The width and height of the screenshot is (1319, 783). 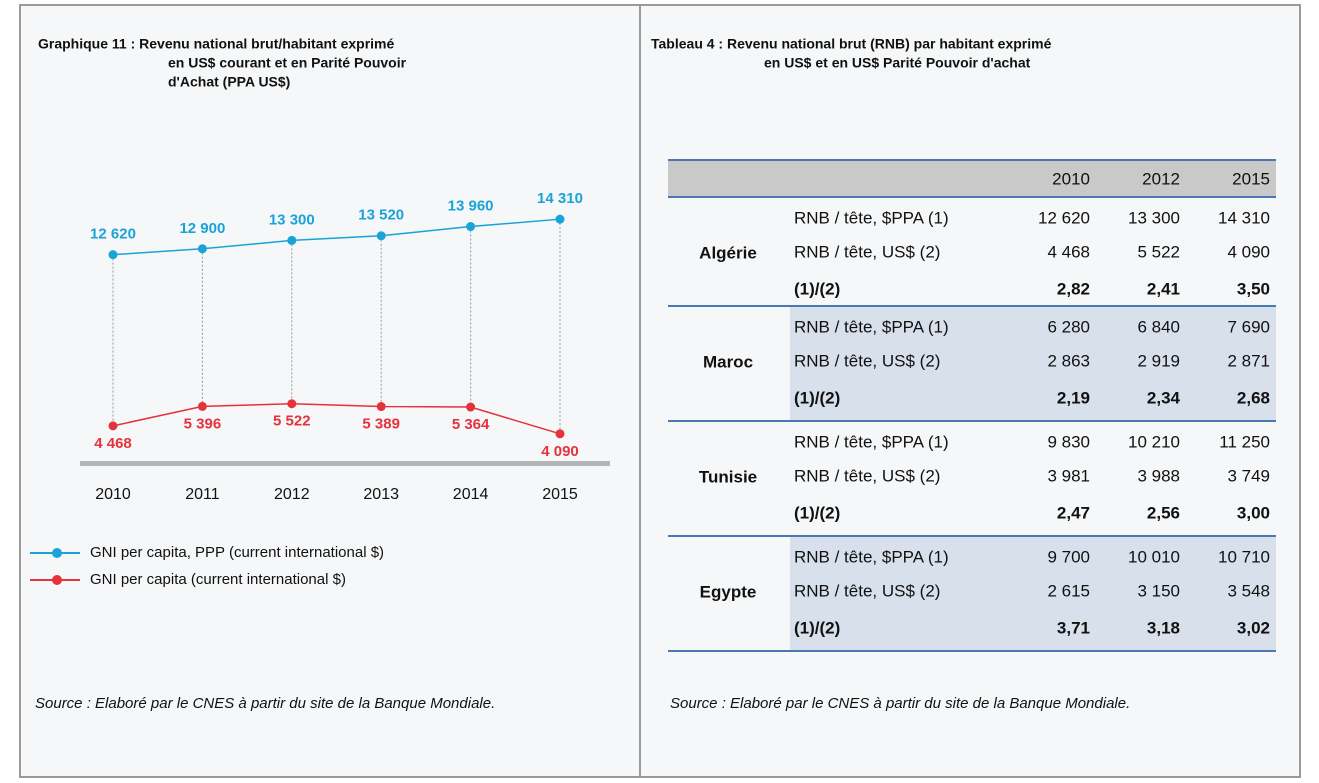 What do you see at coordinates (1253, 512) in the screenshot?
I see `cell: 3,00` at bounding box center [1253, 512].